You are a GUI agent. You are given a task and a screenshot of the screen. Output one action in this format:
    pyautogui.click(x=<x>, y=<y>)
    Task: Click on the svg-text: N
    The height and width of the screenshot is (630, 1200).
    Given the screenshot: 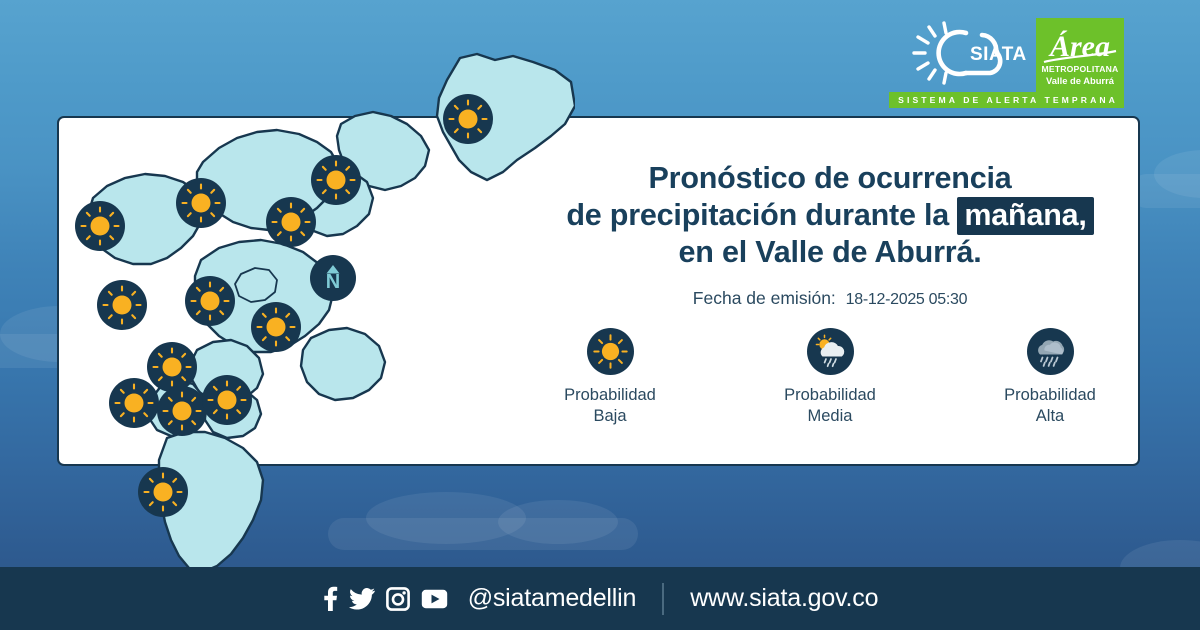 What is the action you would take?
    pyautogui.click(x=333, y=282)
    